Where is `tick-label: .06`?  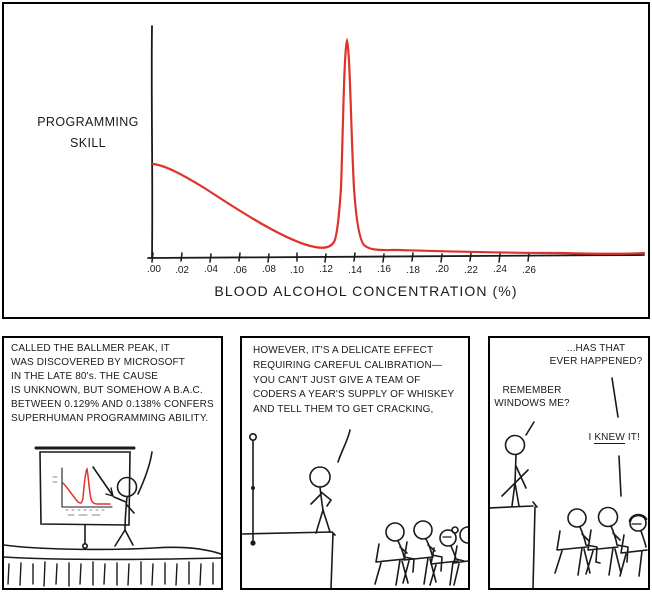
tick-label: .06 is located at coordinates (240, 270).